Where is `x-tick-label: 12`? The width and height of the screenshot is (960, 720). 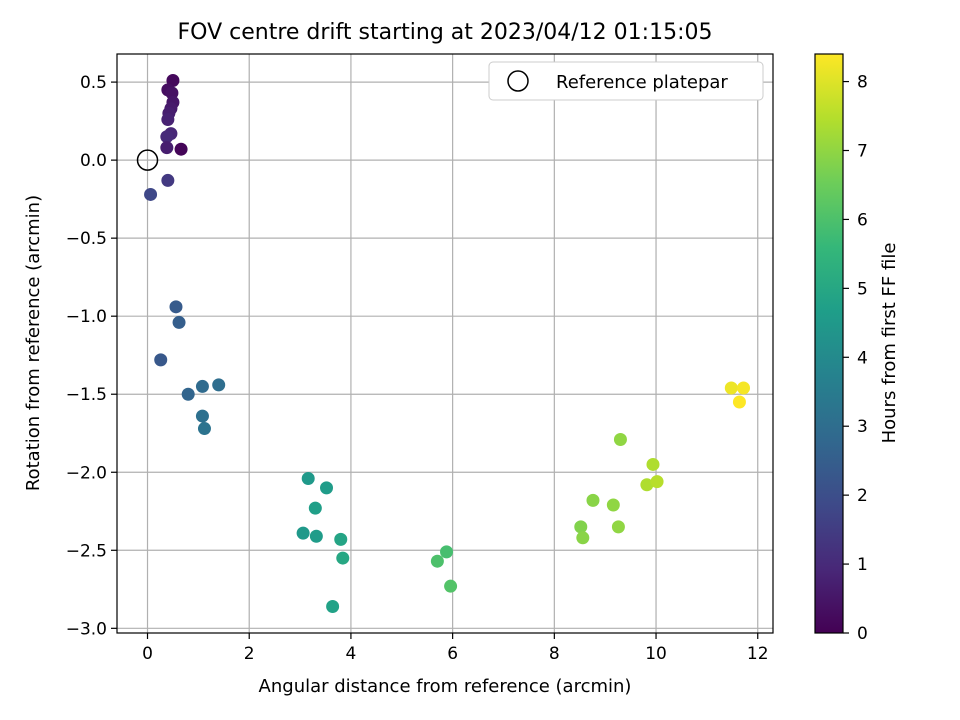
x-tick-label: 12 is located at coordinates (758, 654).